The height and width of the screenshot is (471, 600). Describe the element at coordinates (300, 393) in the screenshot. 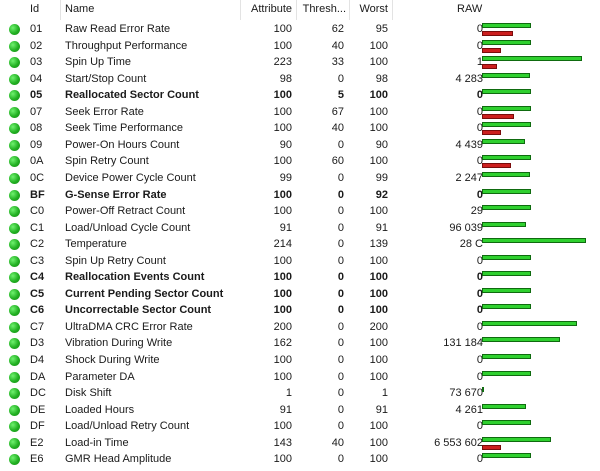

I see `table-row: DC Disk Shift 1 0 1 73 670` at that location.